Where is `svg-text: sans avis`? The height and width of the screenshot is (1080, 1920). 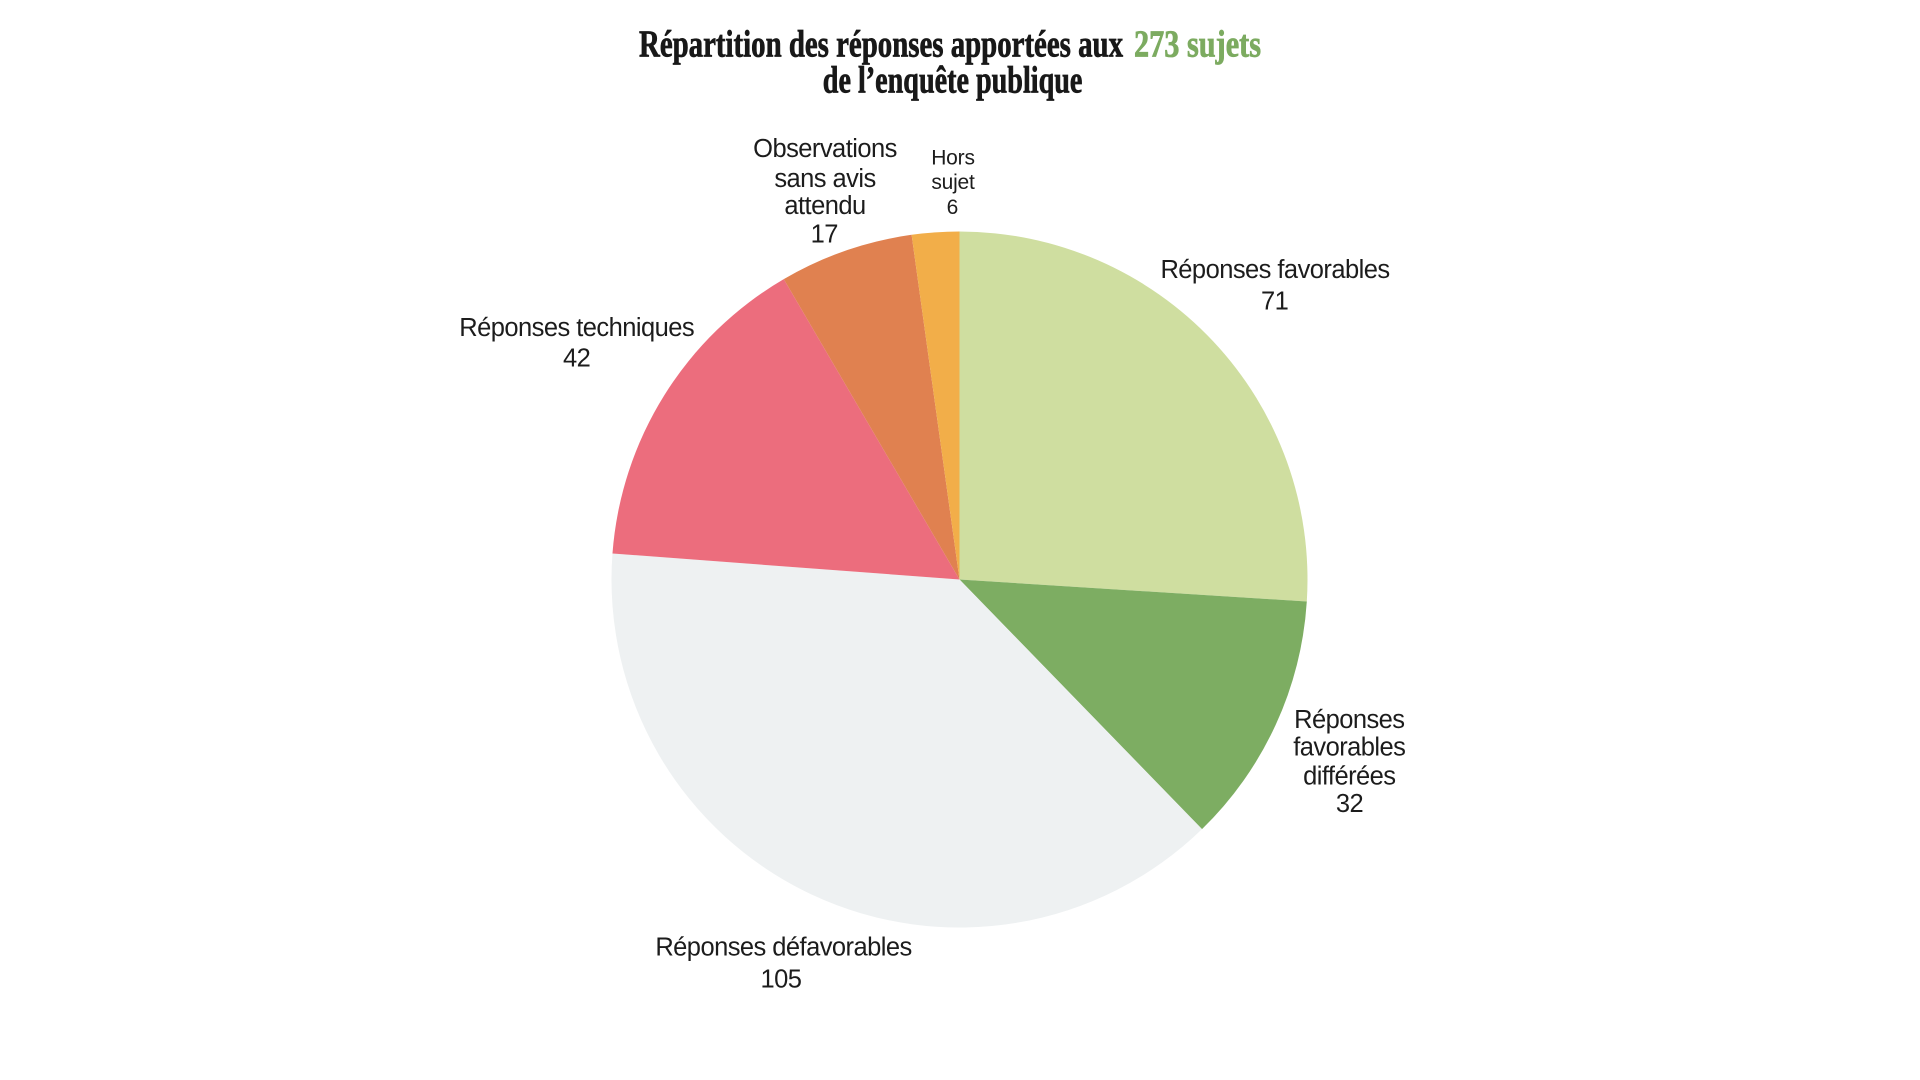 svg-text: sans avis is located at coordinates (824, 179).